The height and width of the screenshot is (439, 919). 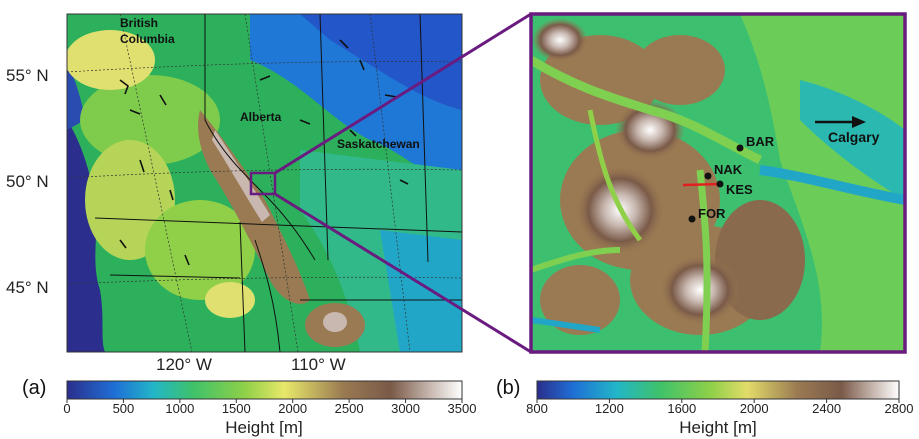 What do you see at coordinates (462, 408) in the screenshot?
I see `colorbar-a-tick-label: 3500` at bounding box center [462, 408].